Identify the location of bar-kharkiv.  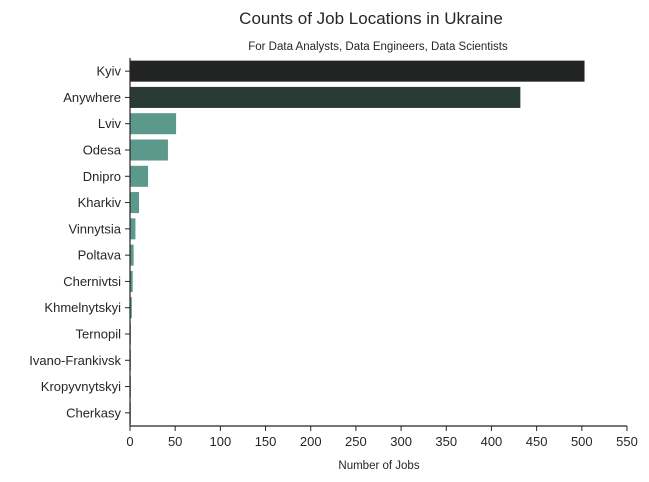
(135, 203).